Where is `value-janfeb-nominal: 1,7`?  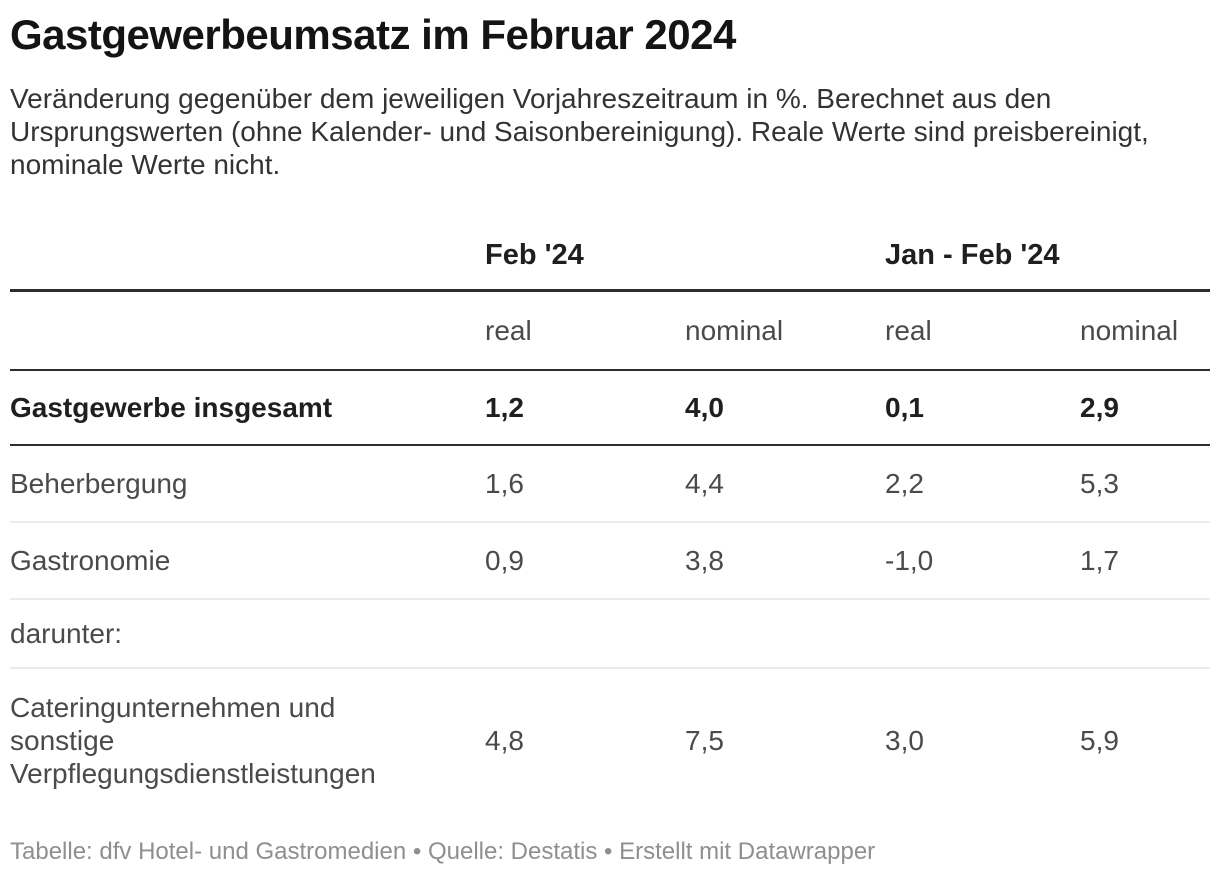
value-janfeb-nominal: 1,7 is located at coordinates (1099, 560).